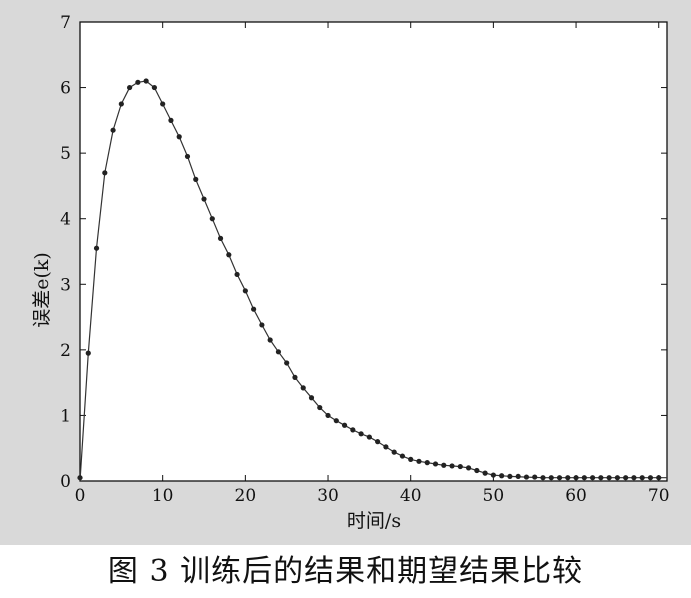 This screenshot has height=598, width=691. What do you see at coordinates (65, 89) in the screenshot?
I see `y-tick-label: 6` at bounding box center [65, 89].